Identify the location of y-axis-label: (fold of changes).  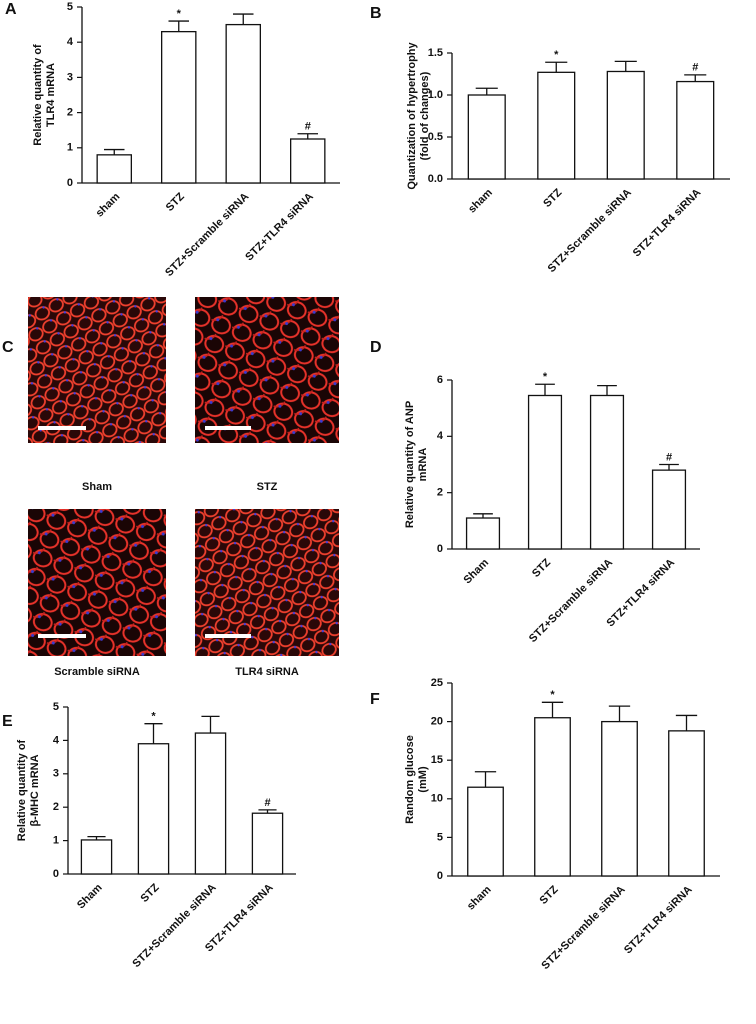
(425, 115).